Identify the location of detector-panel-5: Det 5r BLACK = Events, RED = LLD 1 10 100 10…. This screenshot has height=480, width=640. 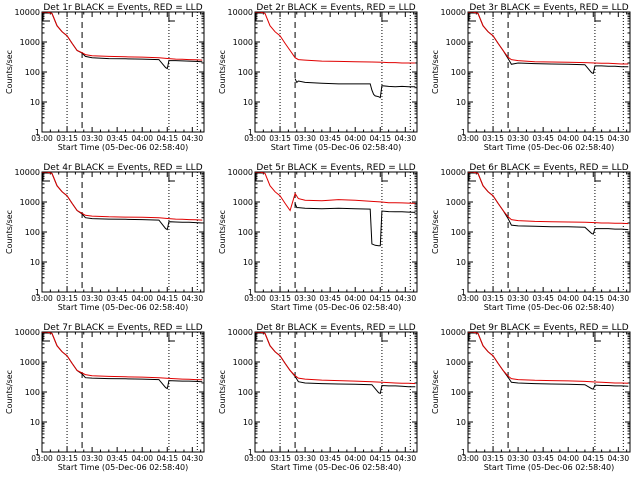
(318, 237).